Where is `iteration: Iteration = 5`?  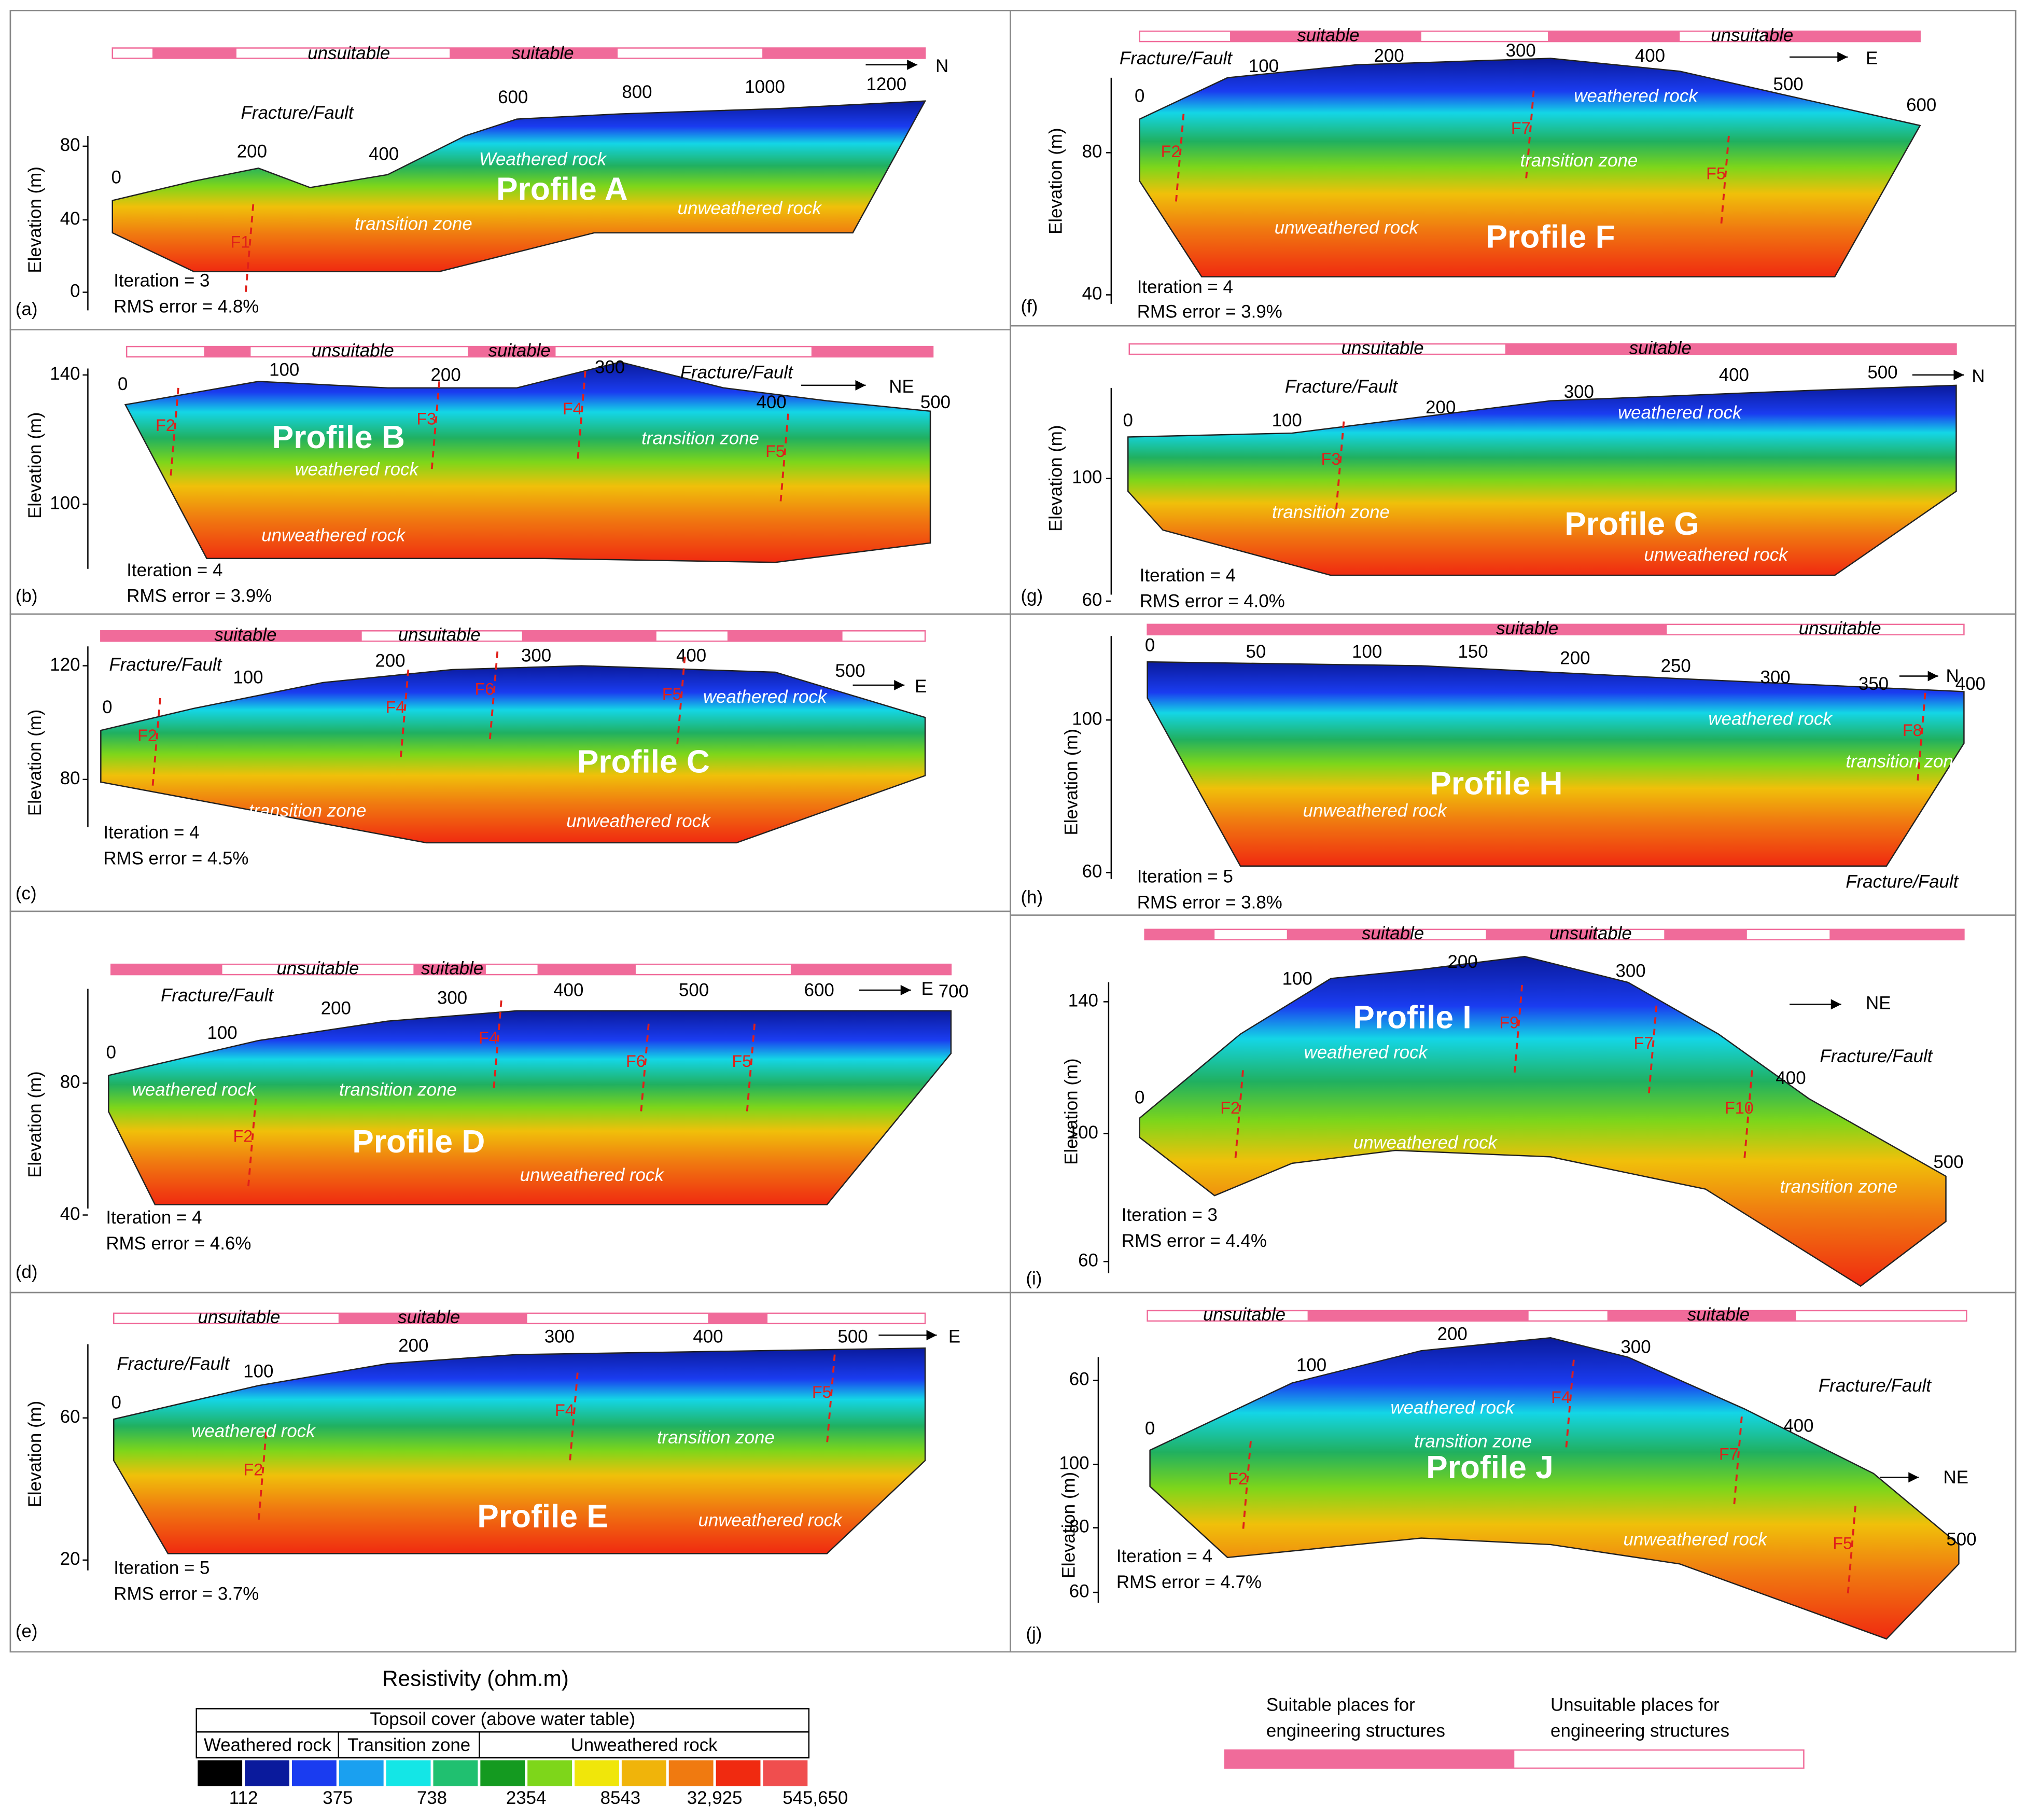 iteration: Iteration = 5 is located at coordinates (162, 1568).